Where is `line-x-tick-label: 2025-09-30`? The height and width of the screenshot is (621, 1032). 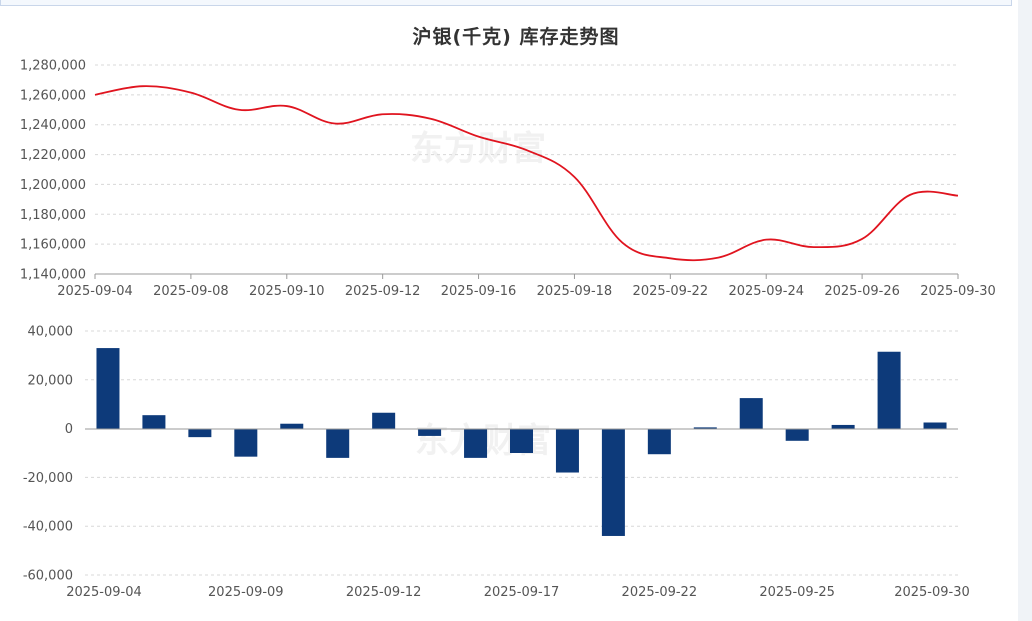 line-x-tick-label: 2025-09-30 is located at coordinates (958, 291).